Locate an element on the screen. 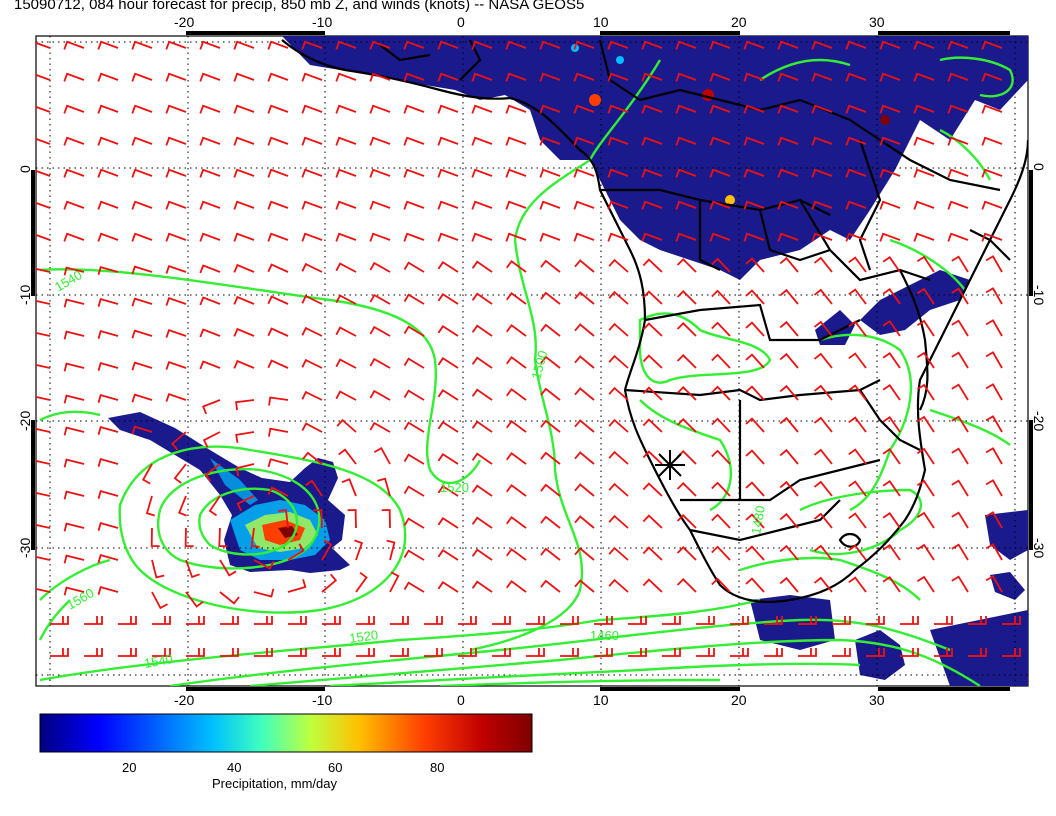  lon-tick-label: -20 is located at coordinates (184, 700).